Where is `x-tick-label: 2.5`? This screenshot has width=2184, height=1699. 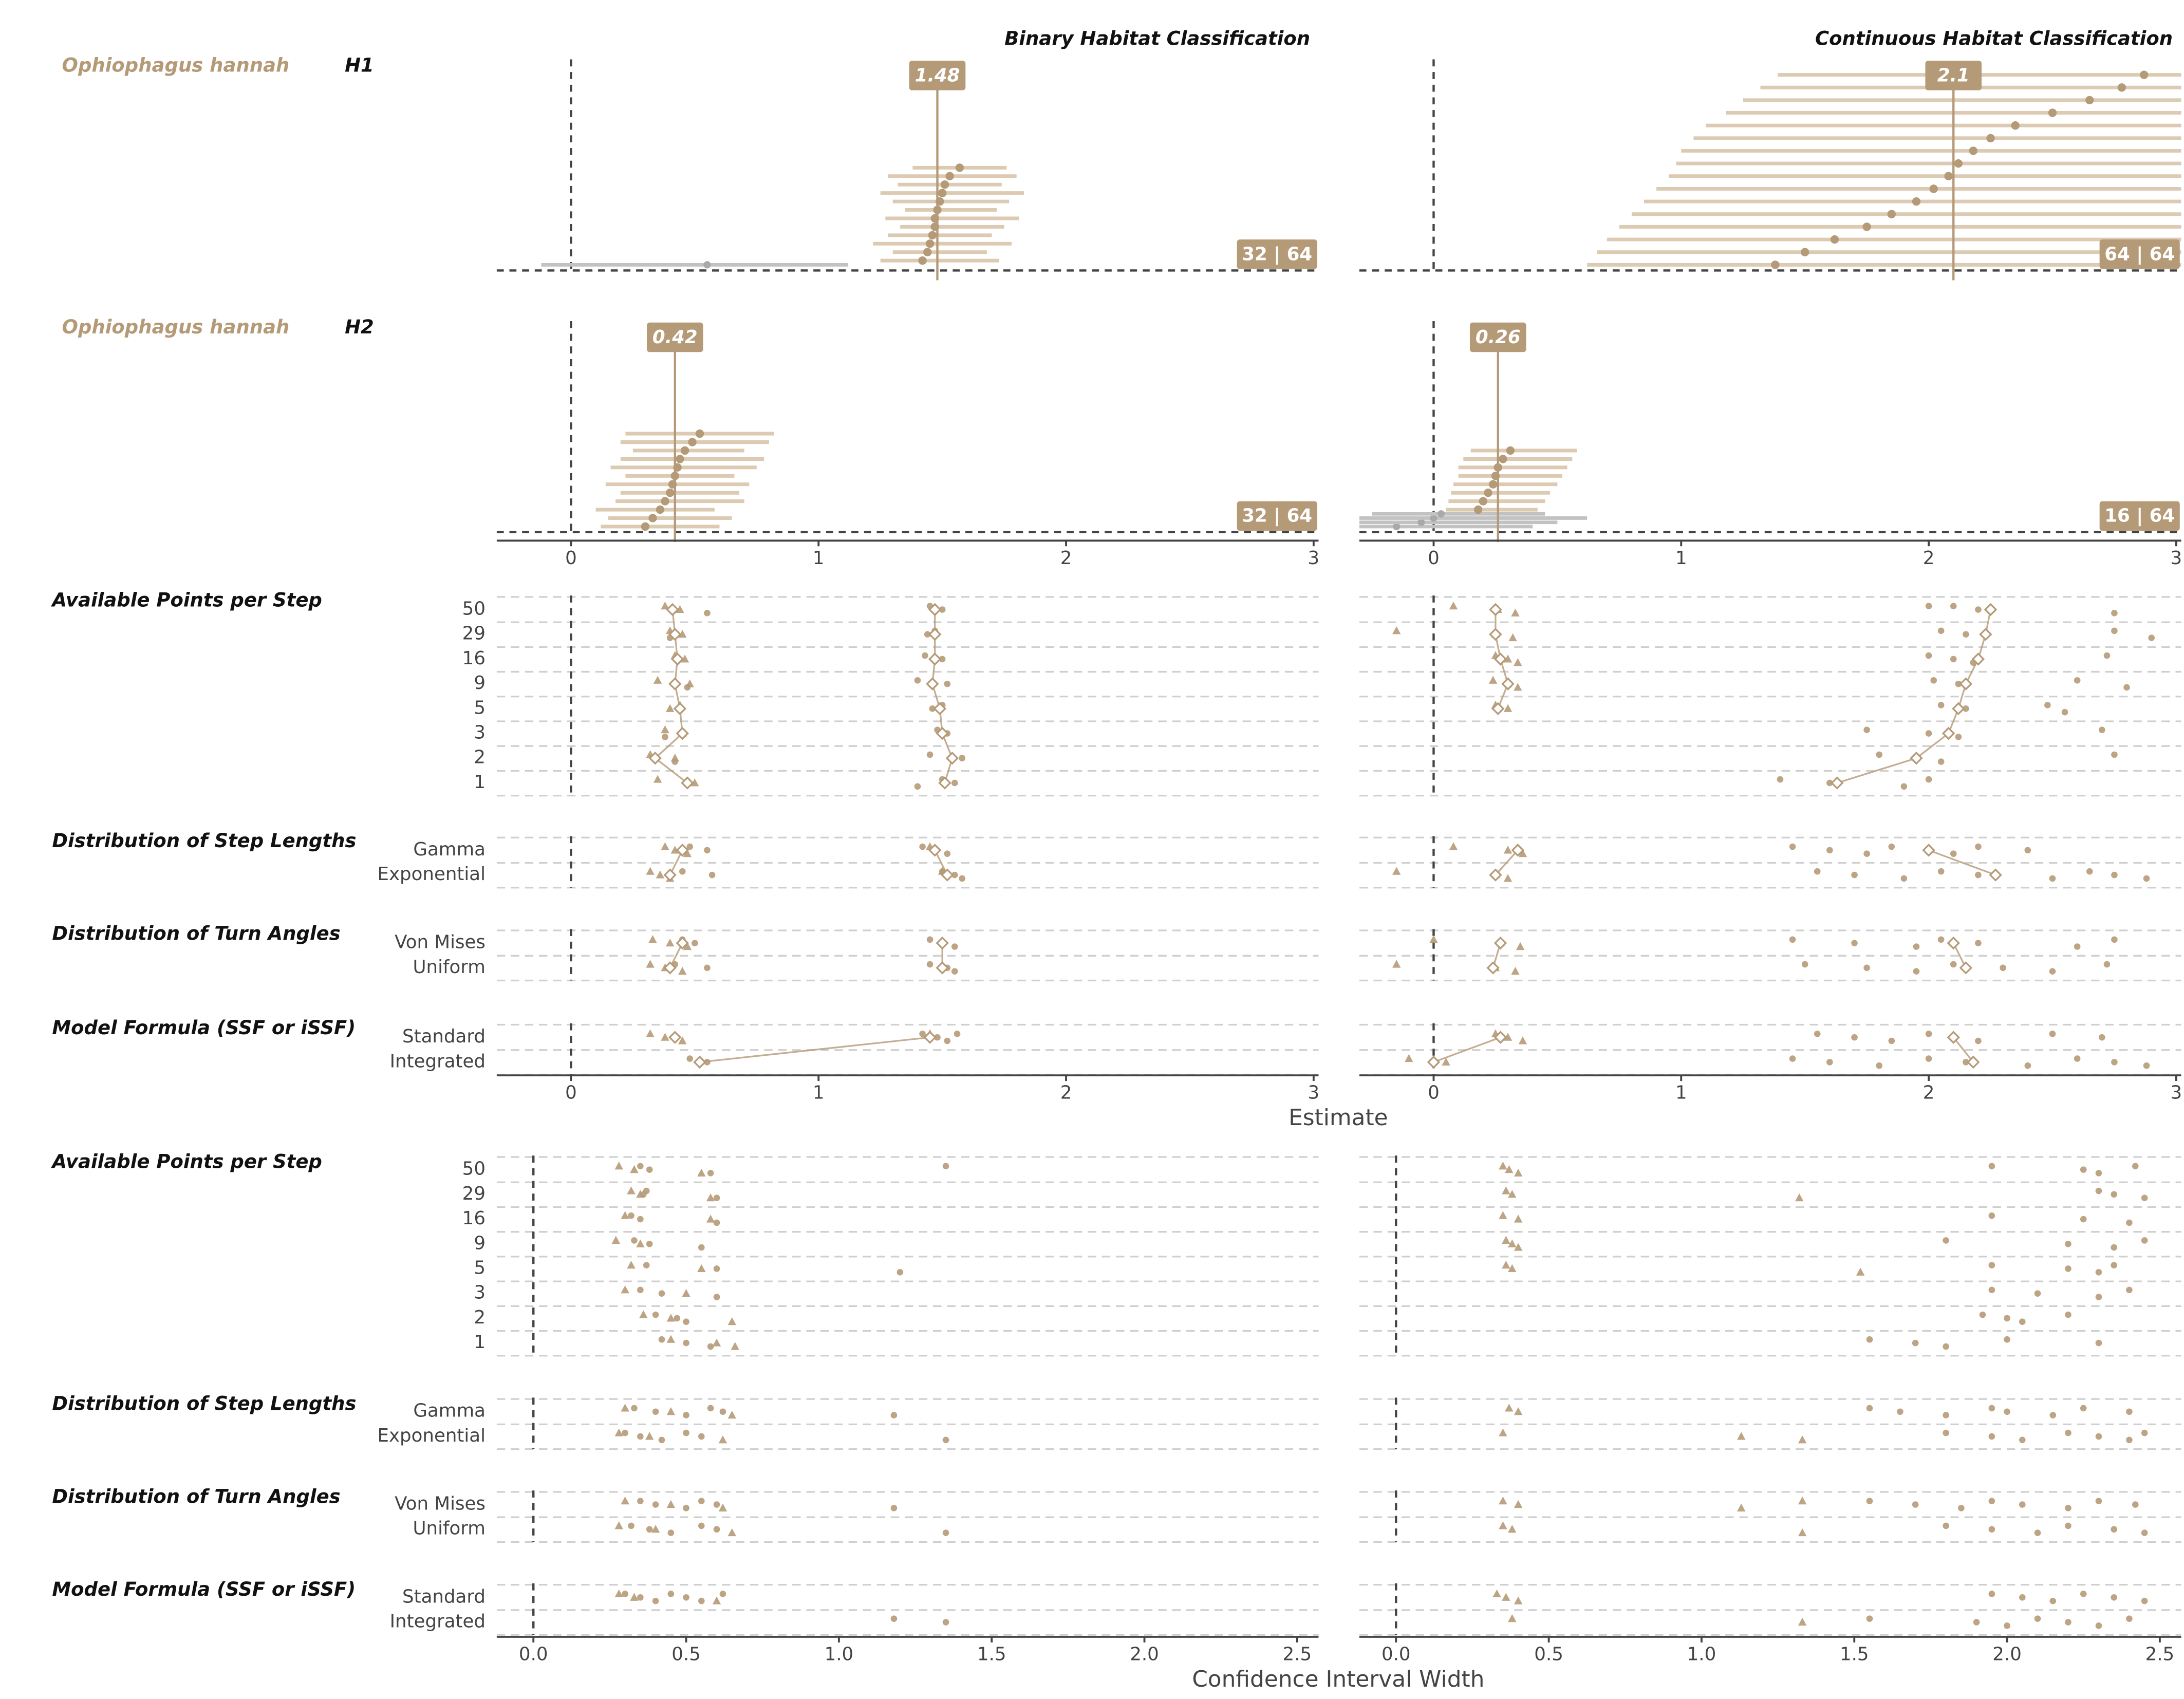 x-tick-label: 2.5 is located at coordinates (2160, 1654).